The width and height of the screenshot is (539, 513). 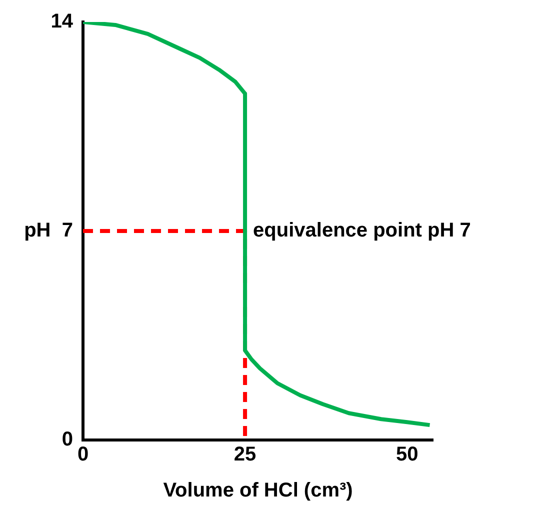 What do you see at coordinates (83, 455) in the screenshot?
I see `x-tick-label: 0` at bounding box center [83, 455].